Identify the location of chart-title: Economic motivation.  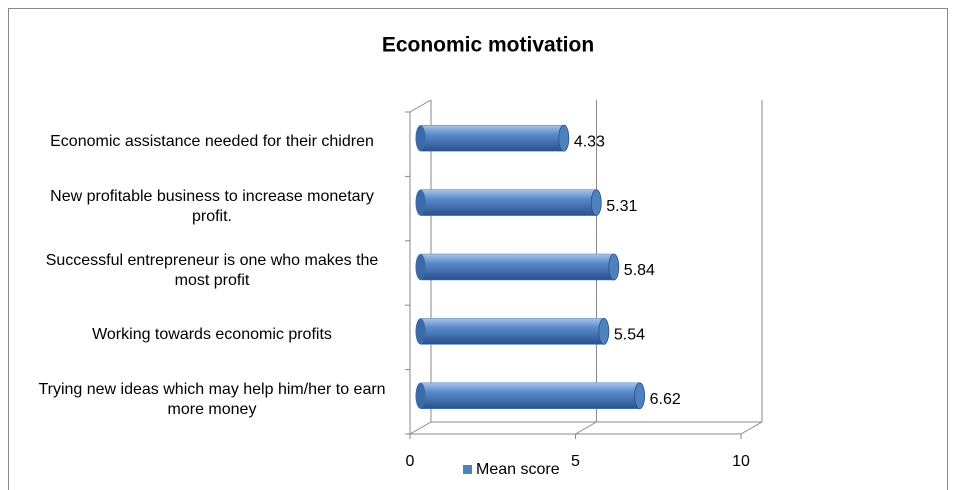
(488, 45).